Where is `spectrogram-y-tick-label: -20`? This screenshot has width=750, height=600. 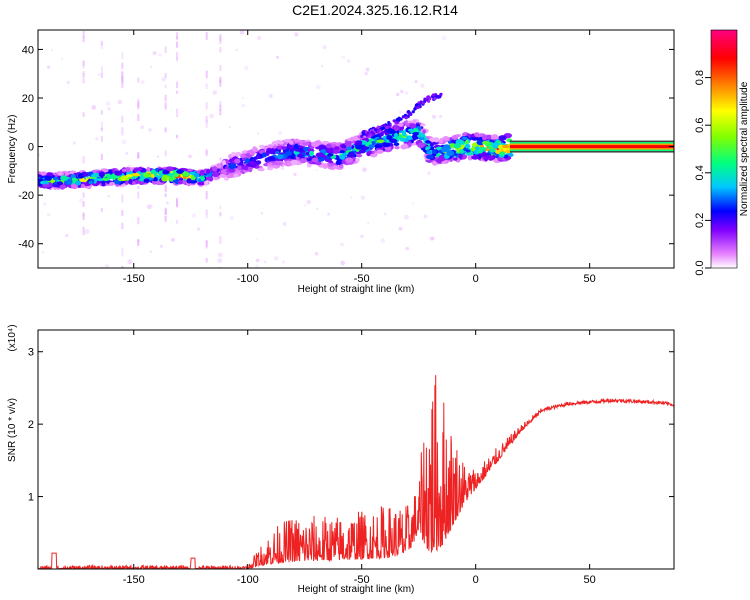
spectrogram-y-tick-label: -20 is located at coordinates (26, 196).